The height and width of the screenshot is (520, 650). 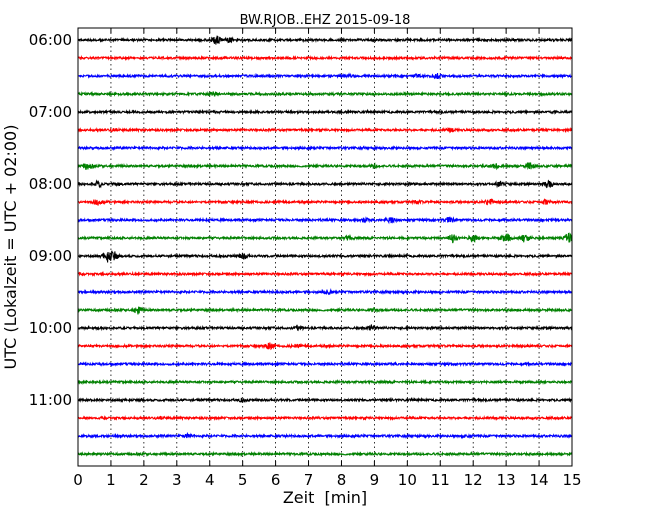 I want to click on y-tick-label: 09:00, so click(x=50, y=256).